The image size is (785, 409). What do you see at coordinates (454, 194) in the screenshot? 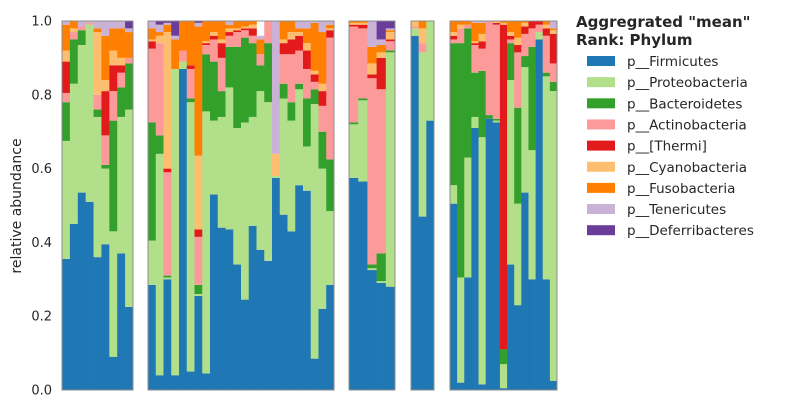
I see `bar-segment-p5-b1-s2` at bounding box center [454, 194].